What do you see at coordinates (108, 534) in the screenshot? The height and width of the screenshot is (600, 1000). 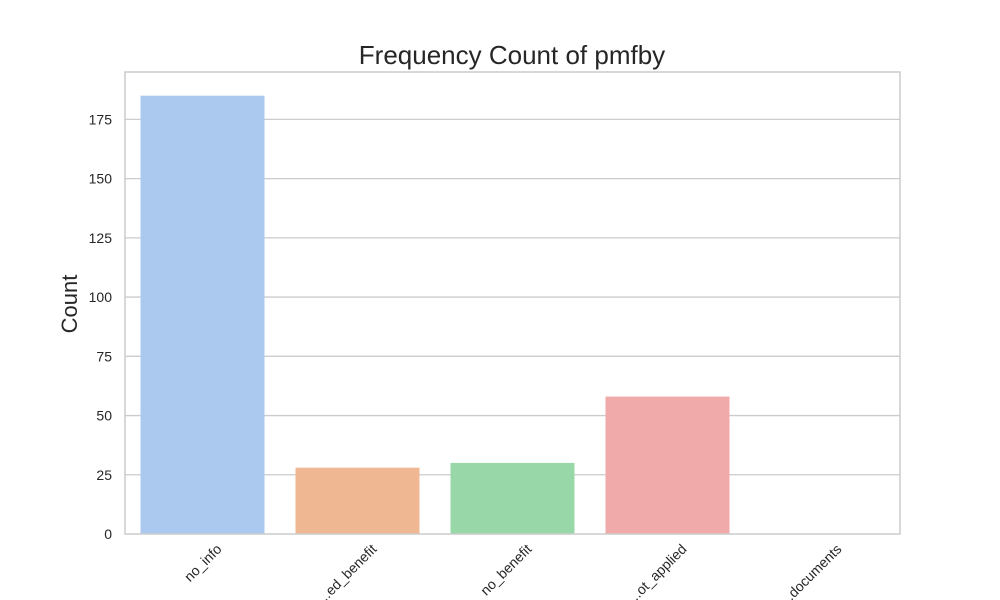 I see `y-tick-label: 0` at bounding box center [108, 534].